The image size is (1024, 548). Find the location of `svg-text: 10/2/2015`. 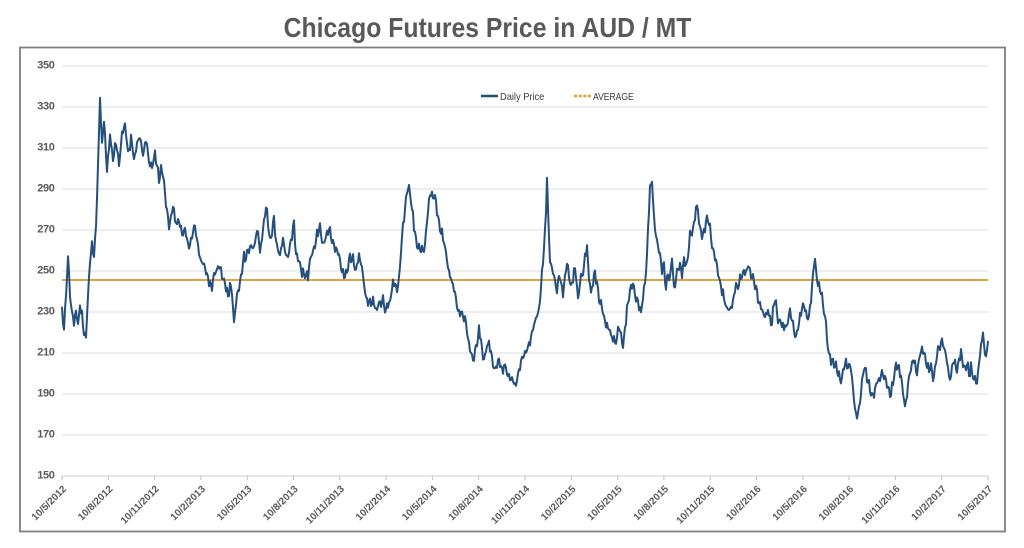

svg-text: 10/2/2015 is located at coordinates (559, 504).